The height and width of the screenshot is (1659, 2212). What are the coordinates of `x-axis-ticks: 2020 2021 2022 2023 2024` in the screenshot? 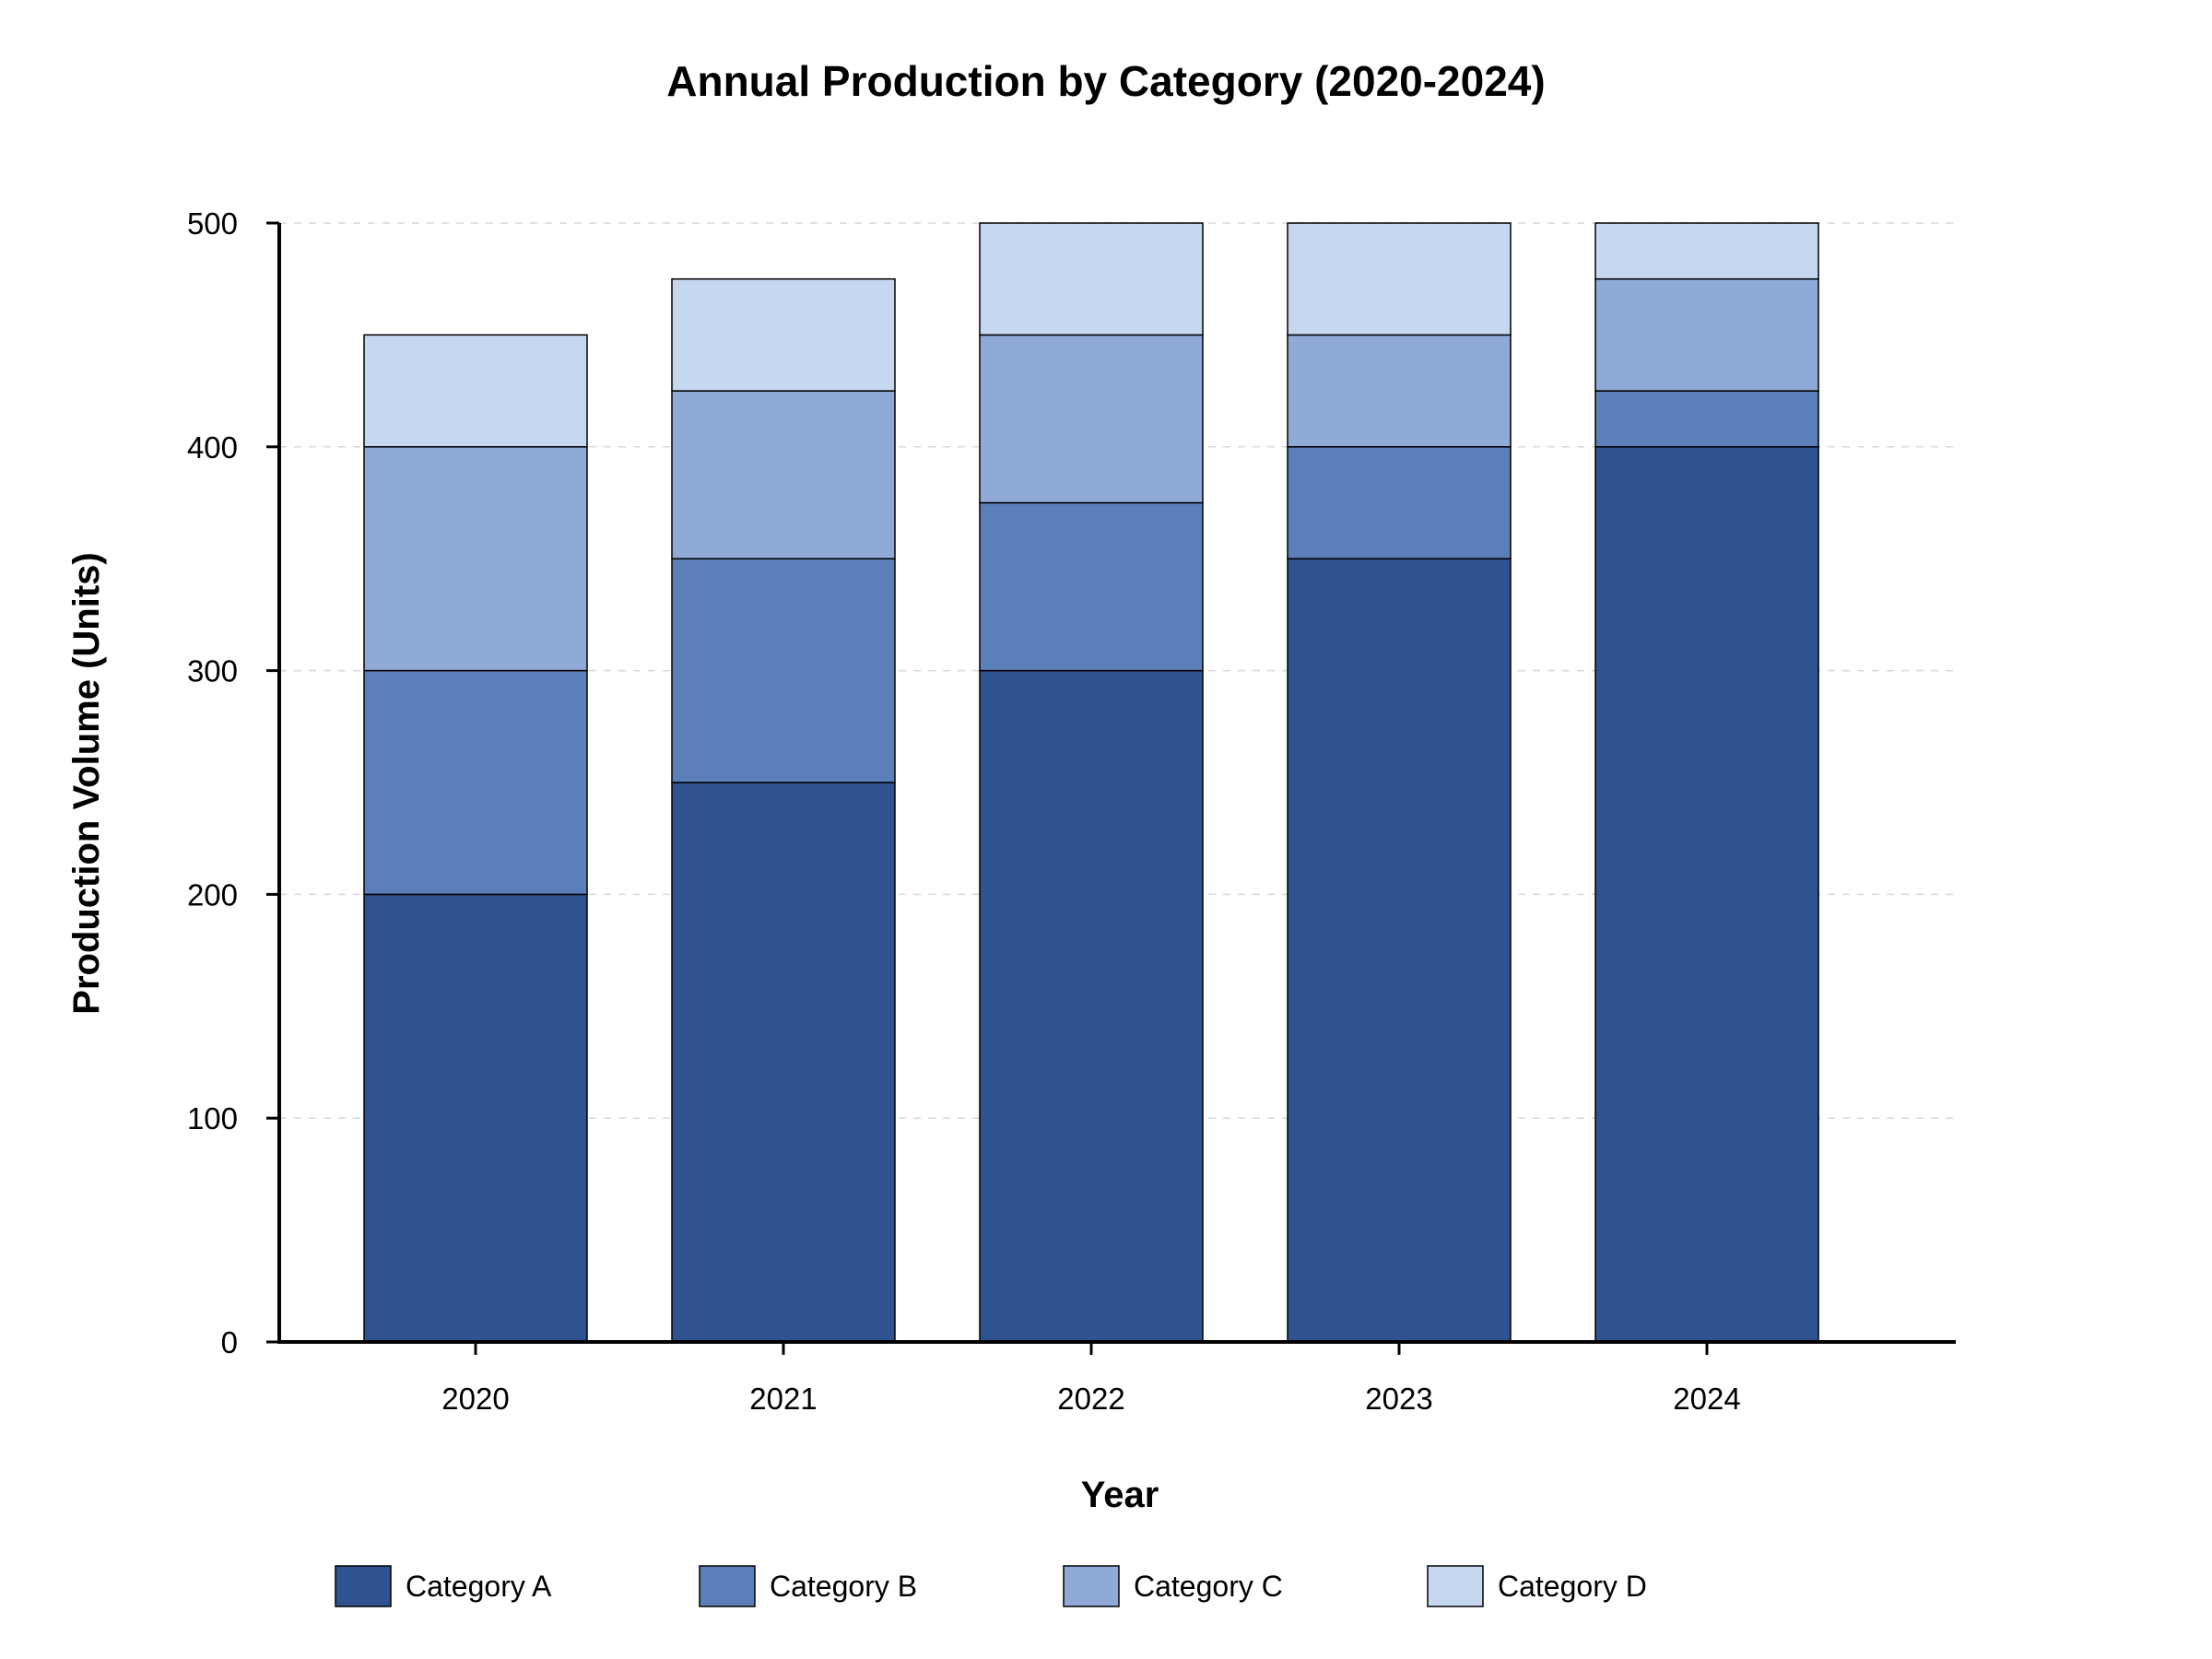 It's located at (1091, 1379).